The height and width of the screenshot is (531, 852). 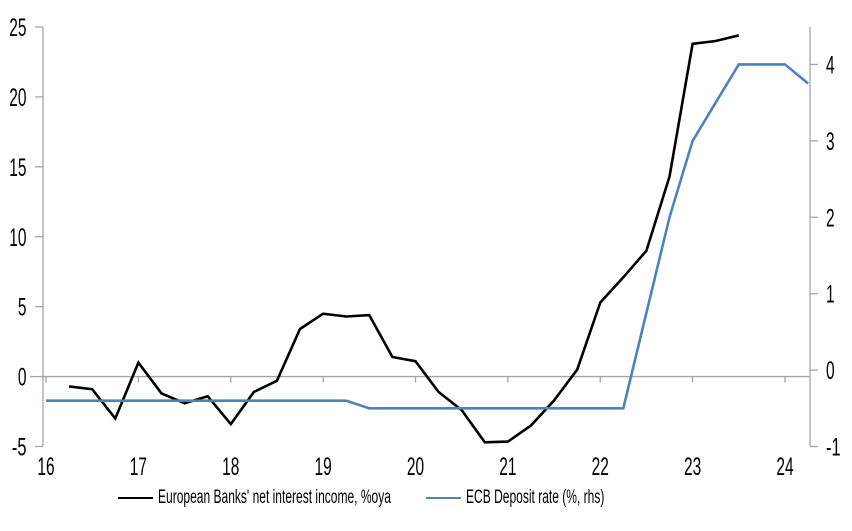 I want to click on left-axis-tick-label: 0, so click(x=22, y=378).